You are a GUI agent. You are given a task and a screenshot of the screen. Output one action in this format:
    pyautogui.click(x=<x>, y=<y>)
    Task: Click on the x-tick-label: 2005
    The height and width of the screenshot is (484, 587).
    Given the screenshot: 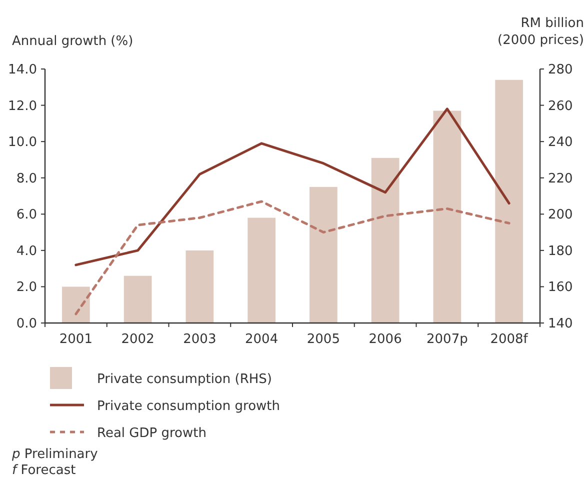 What is the action you would take?
    pyautogui.click(x=323, y=339)
    